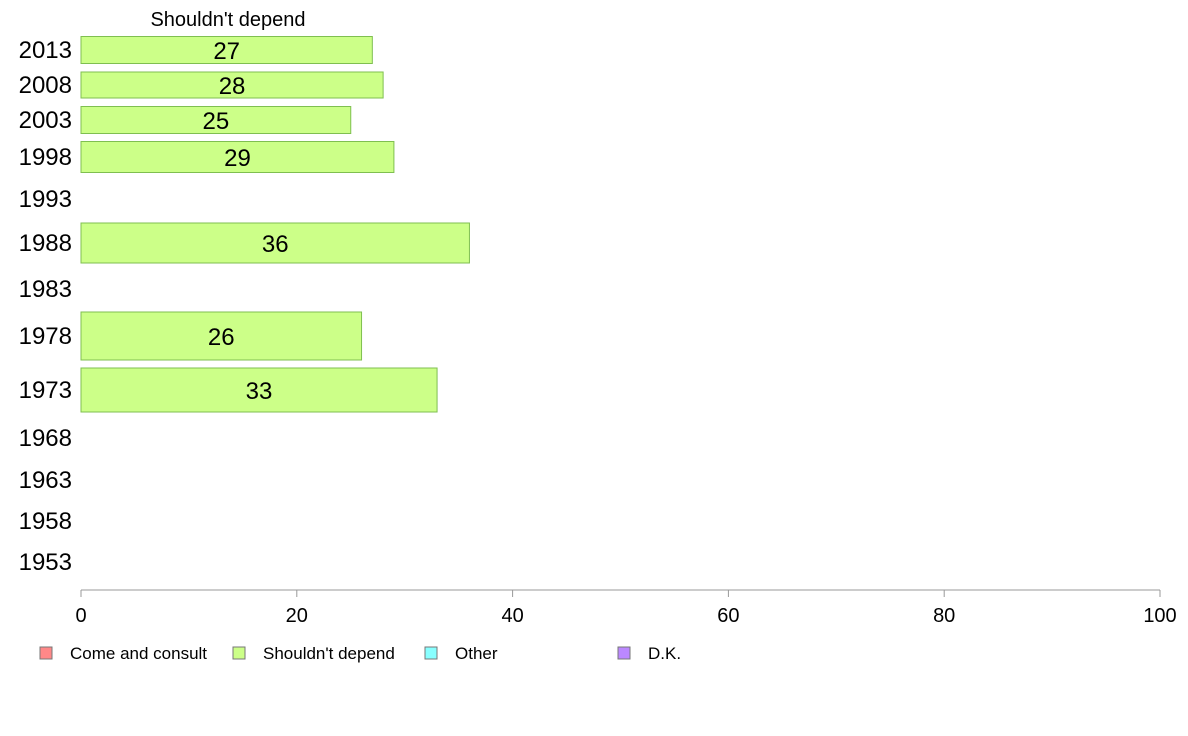  I want to click on bar-1978, so click(221, 336).